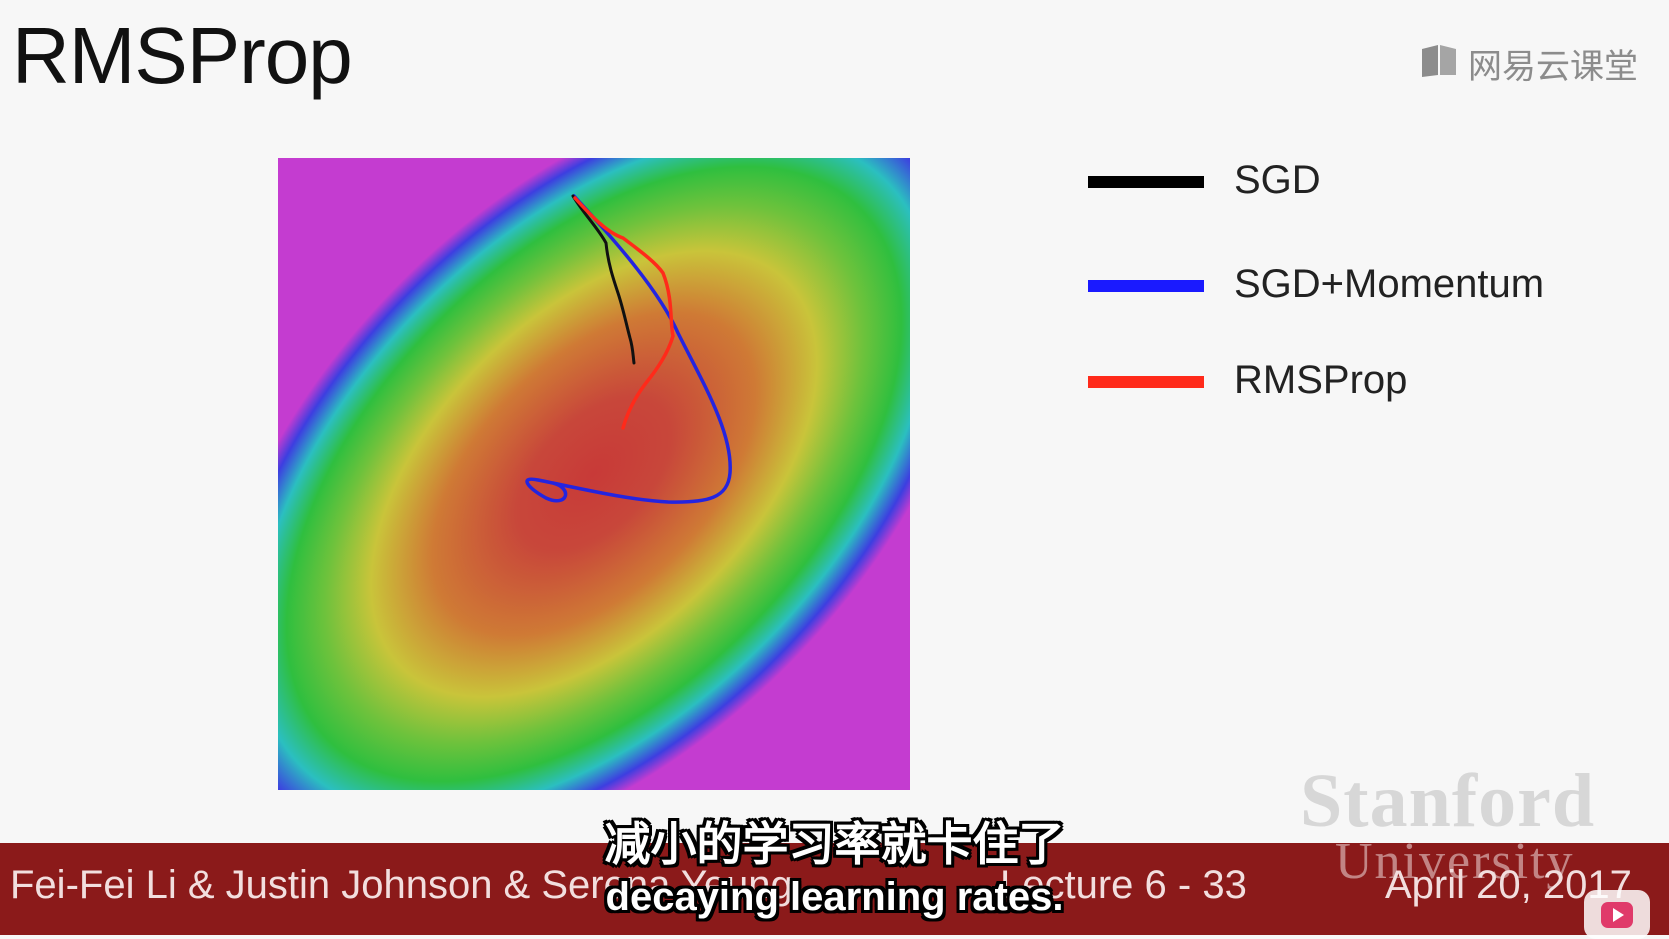  Describe the element at coordinates (1448, 801) in the screenshot. I see `stanford-watermark: Stanford` at that location.